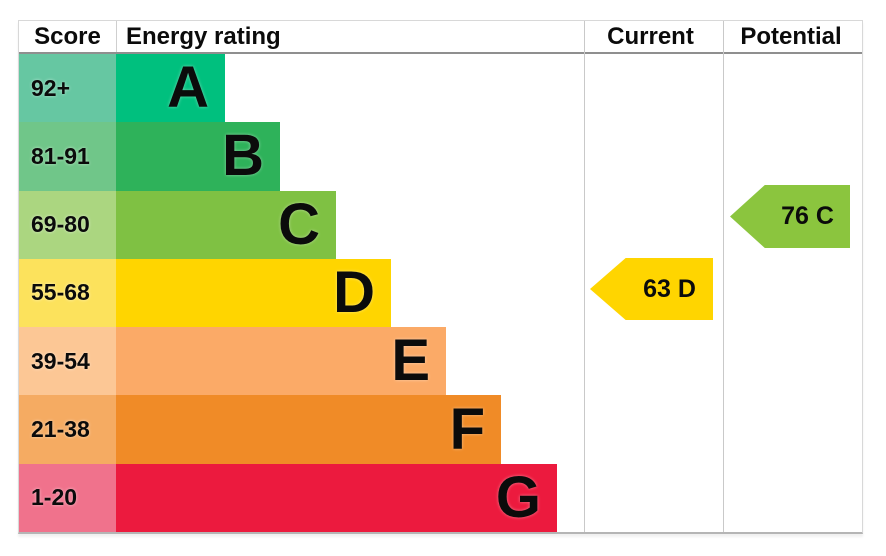 The width and height of the screenshot is (886, 556). What do you see at coordinates (584, 276) in the screenshot?
I see `current-column-left-border` at bounding box center [584, 276].